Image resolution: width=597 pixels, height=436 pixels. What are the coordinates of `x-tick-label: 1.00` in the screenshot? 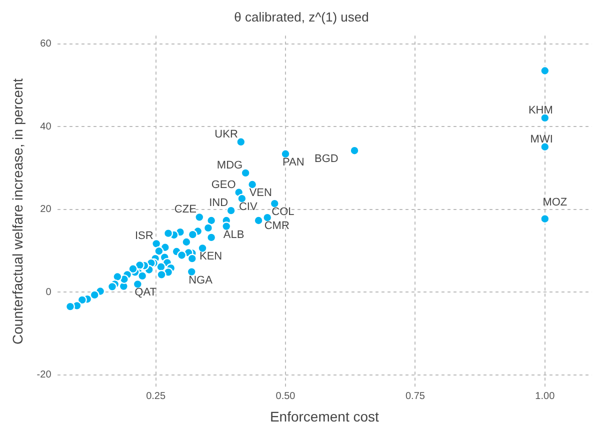 It's located at (545, 396).